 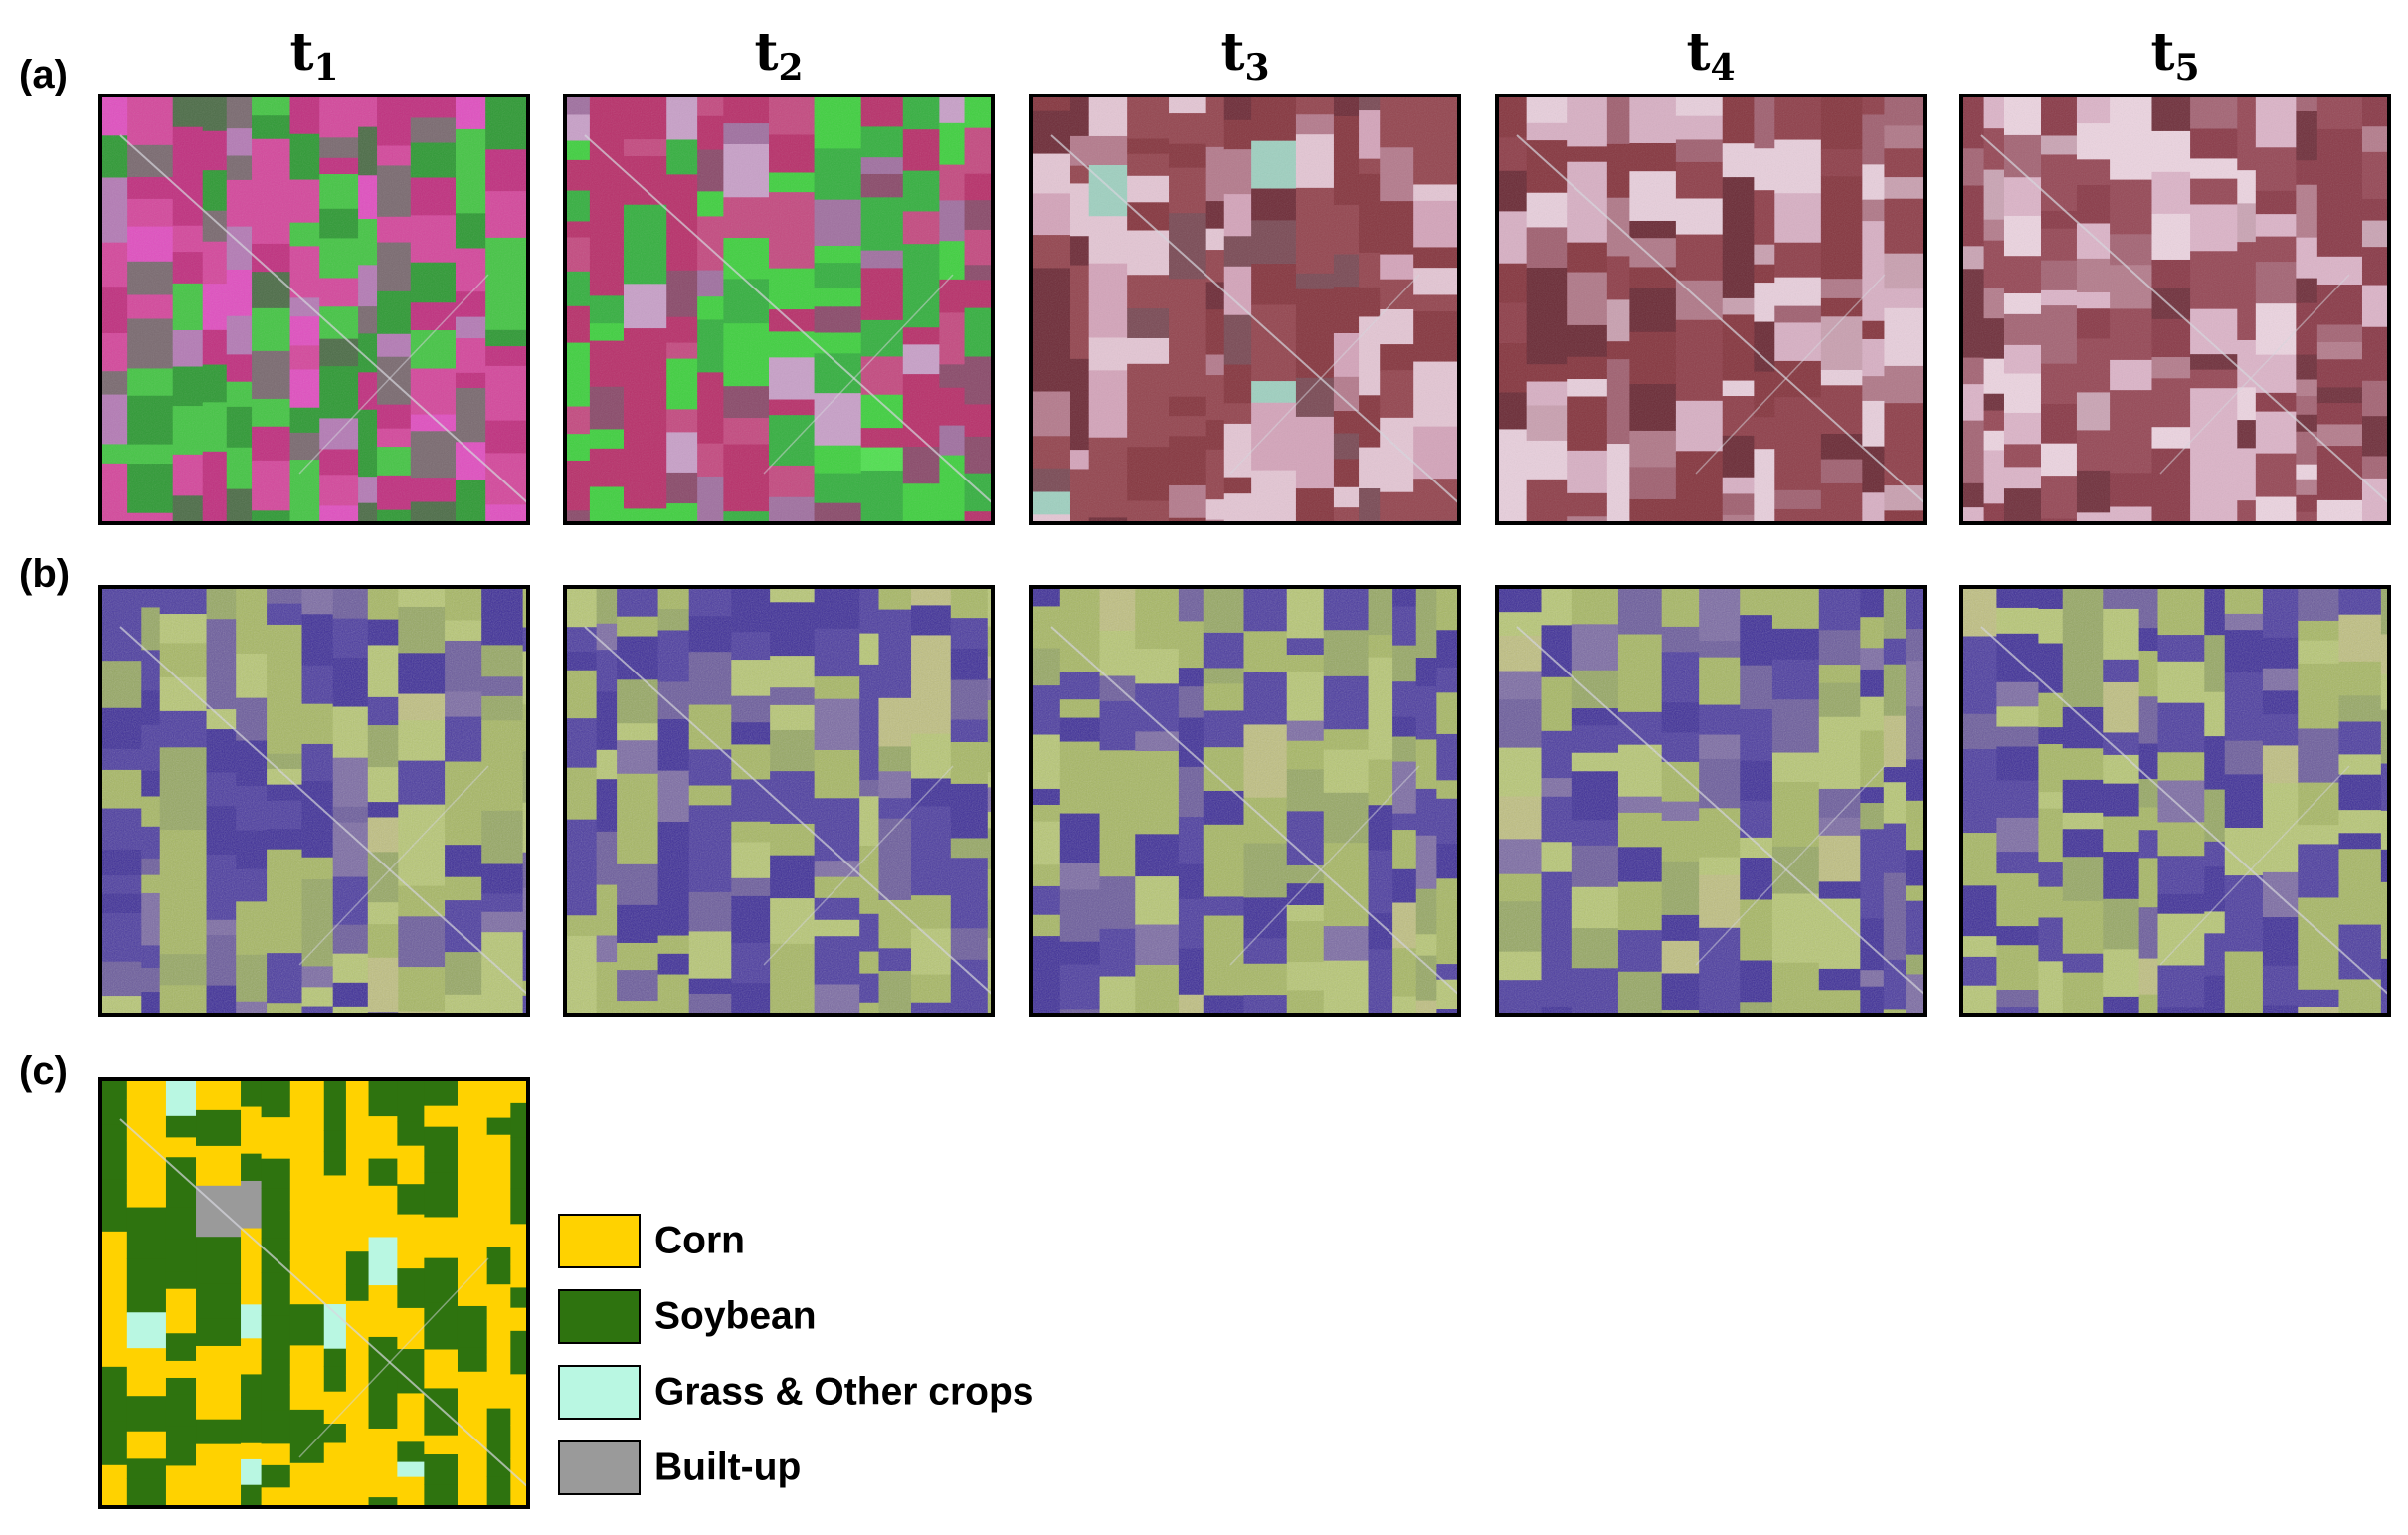 I want to click on header-sub: 5, so click(x=2187, y=68).